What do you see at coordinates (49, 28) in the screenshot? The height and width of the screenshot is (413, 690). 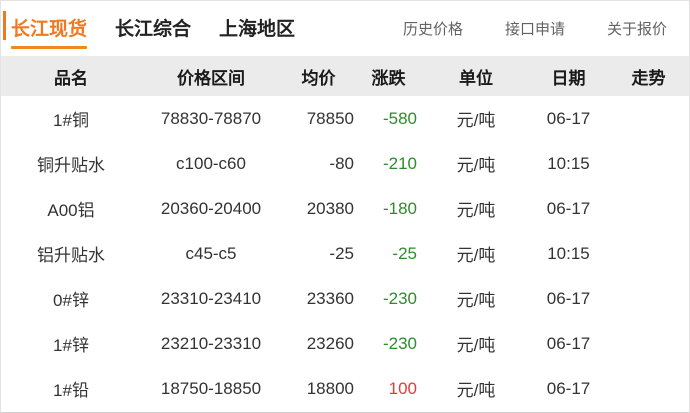 I see `tab-changjiang-spot: 长江现货` at bounding box center [49, 28].